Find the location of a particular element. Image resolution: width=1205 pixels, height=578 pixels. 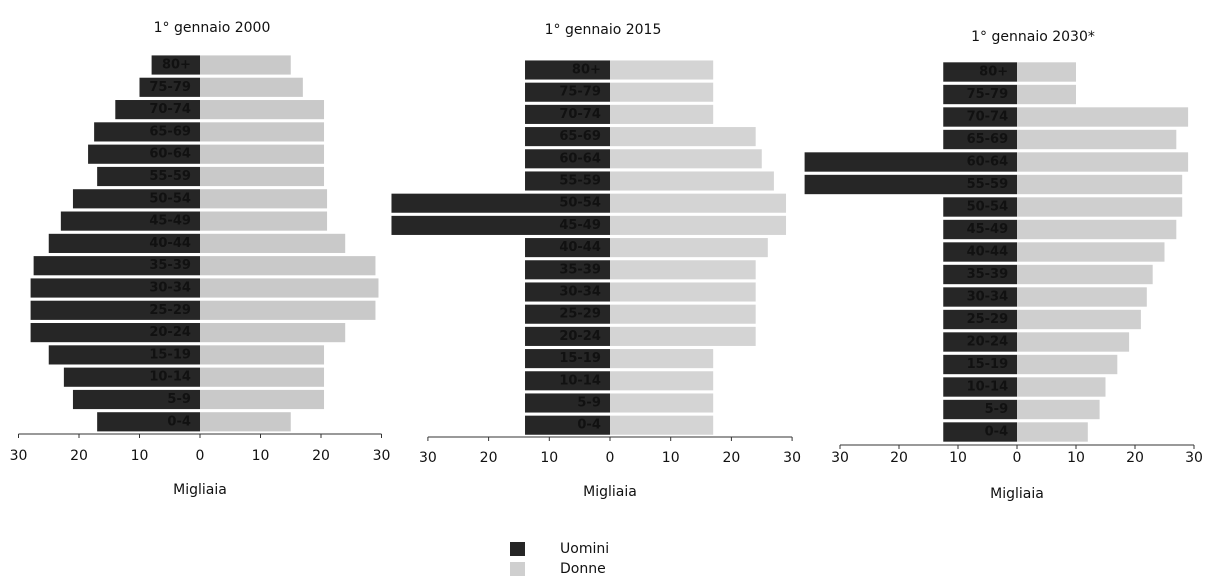

chart-title: 1° gennaio 2015 is located at coordinates (603, 30).